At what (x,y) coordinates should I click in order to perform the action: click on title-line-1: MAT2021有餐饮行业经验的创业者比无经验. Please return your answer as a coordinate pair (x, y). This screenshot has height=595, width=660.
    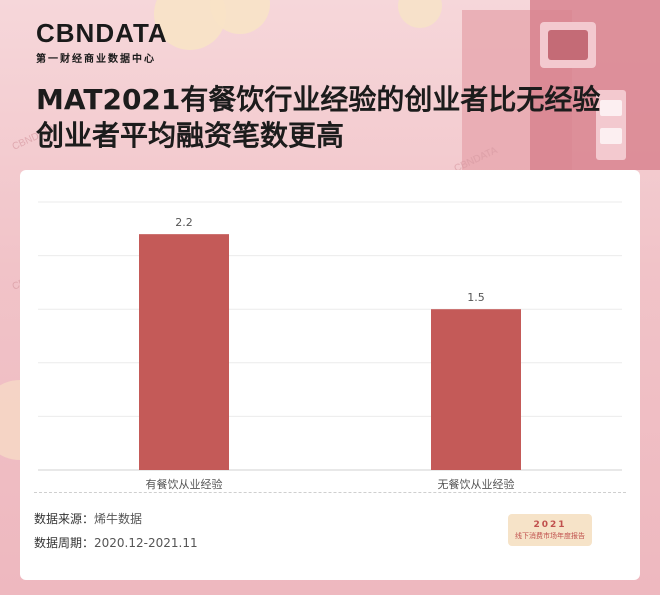
    Looking at the image, I should click on (318, 99).